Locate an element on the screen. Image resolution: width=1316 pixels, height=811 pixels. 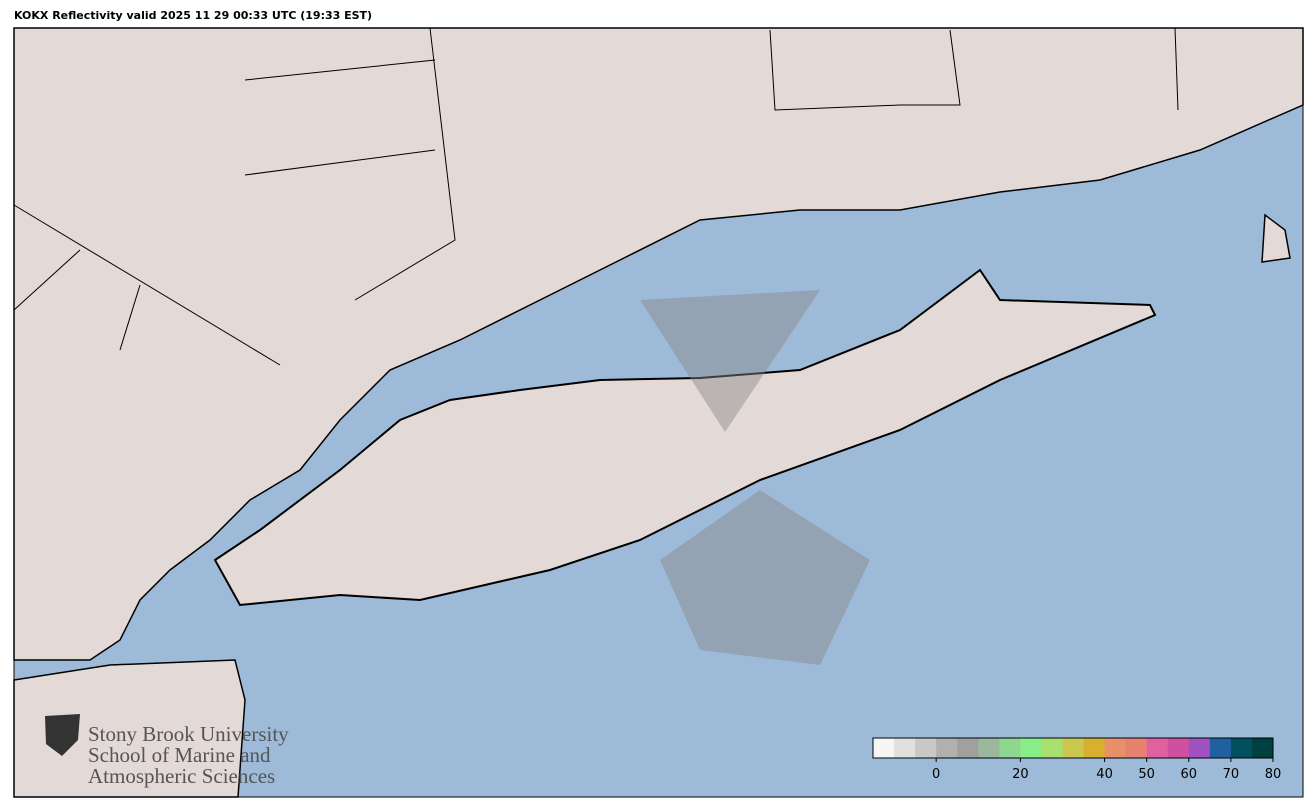
logo-text: School of Marine and is located at coordinates (179, 755).